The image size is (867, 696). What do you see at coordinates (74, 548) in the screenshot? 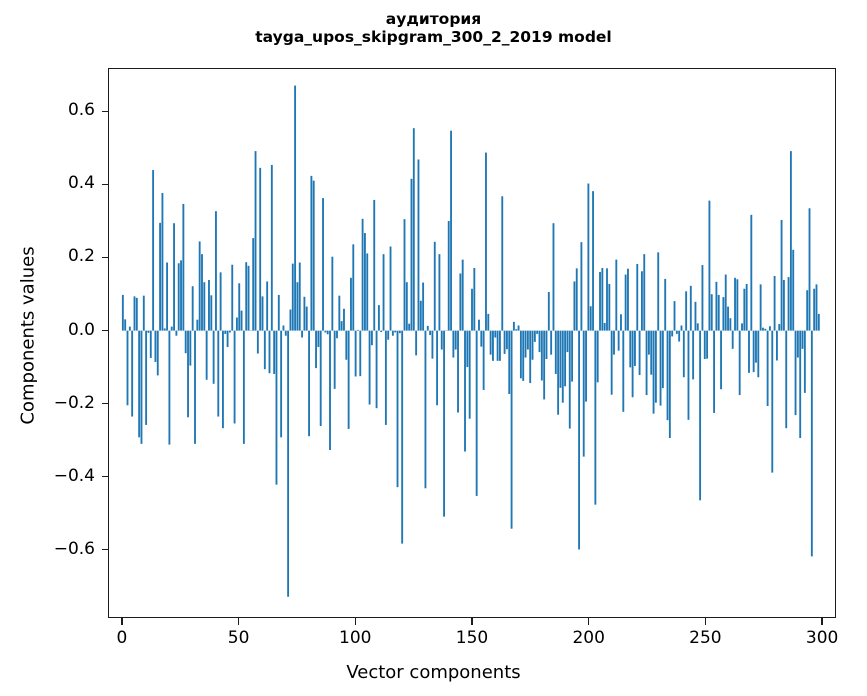
I see `y-axis-tick-label: −0.6` at bounding box center [74, 548].